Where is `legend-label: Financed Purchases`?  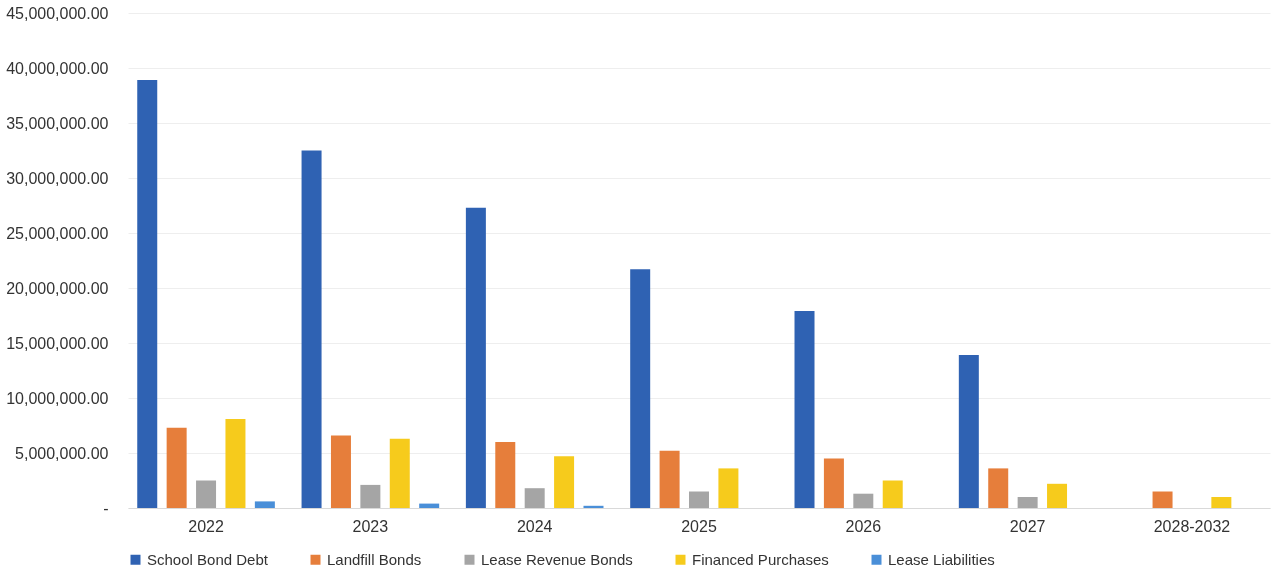
legend-label: Financed Purchases is located at coordinates (760, 559).